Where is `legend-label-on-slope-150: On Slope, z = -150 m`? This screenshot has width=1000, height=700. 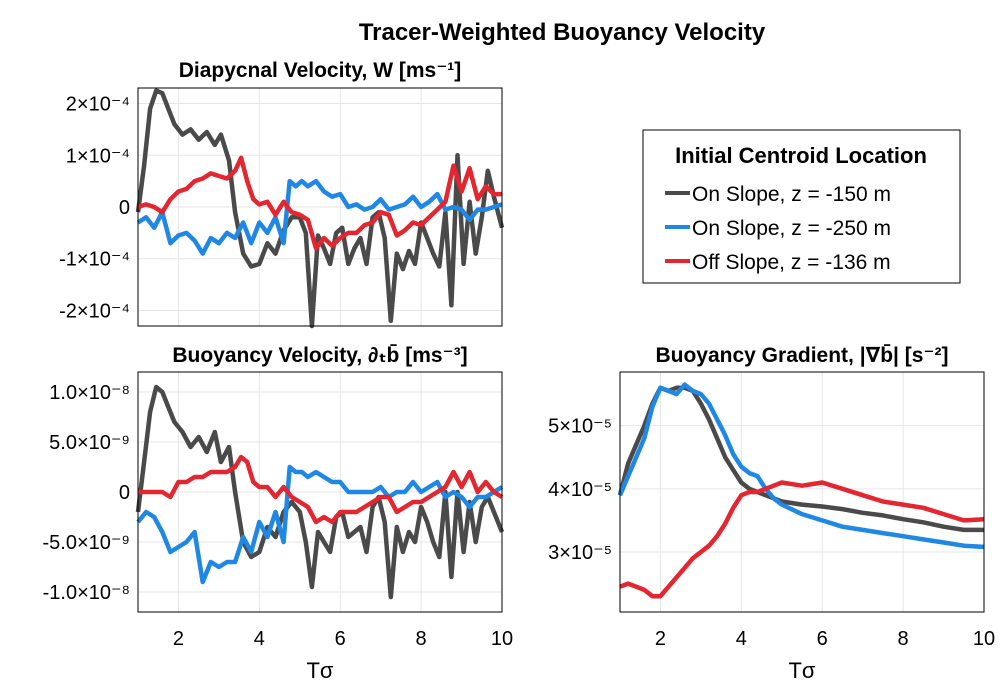 legend-label-on-slope-150: On Slope, z = -150 m is located at coordinates (791, 194).